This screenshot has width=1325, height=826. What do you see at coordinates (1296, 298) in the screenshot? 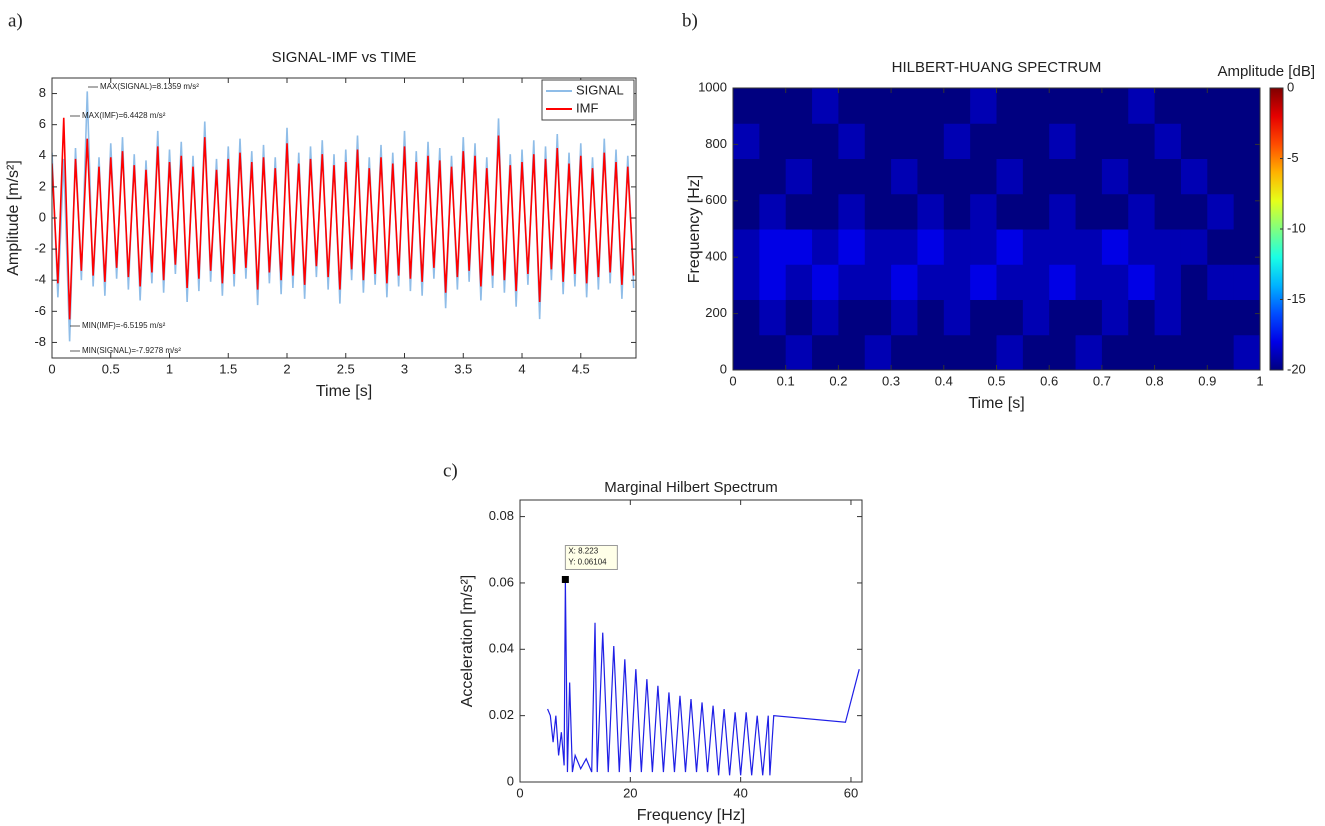
I see `colorbar-tick-label: -15` at bounding box center [1296, 298].